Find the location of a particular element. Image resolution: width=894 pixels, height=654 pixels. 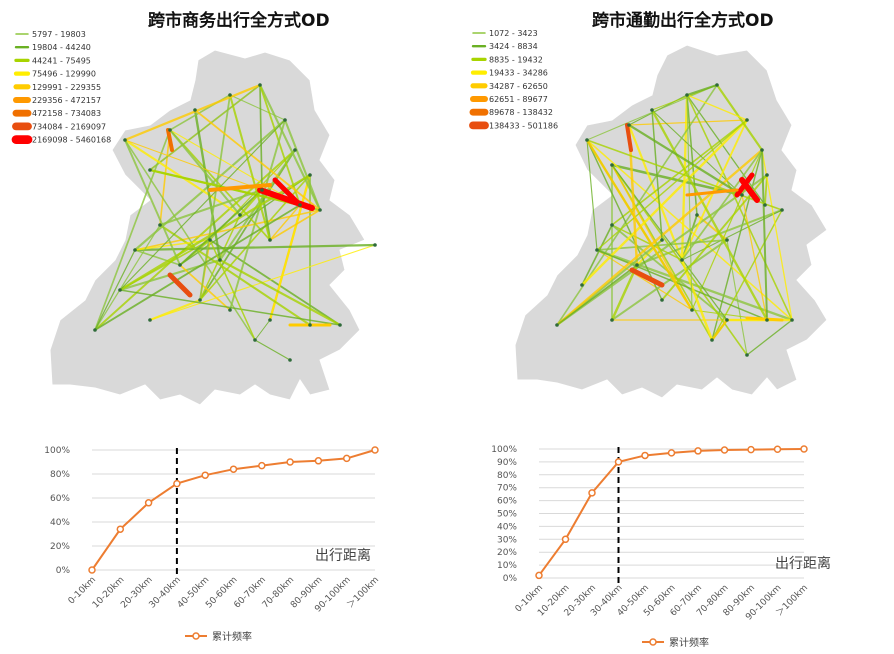

legend-label: 75496 - 129990 is located at coordinates (64, 74).